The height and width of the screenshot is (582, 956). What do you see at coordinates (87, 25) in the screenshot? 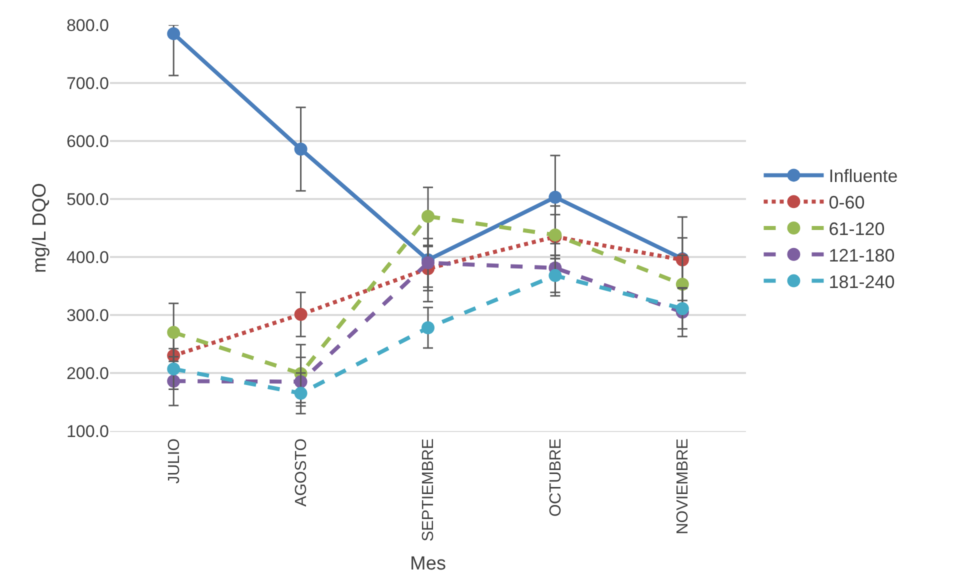
I see `y-tick-label: 800.0` at bounding box center [87, 25].